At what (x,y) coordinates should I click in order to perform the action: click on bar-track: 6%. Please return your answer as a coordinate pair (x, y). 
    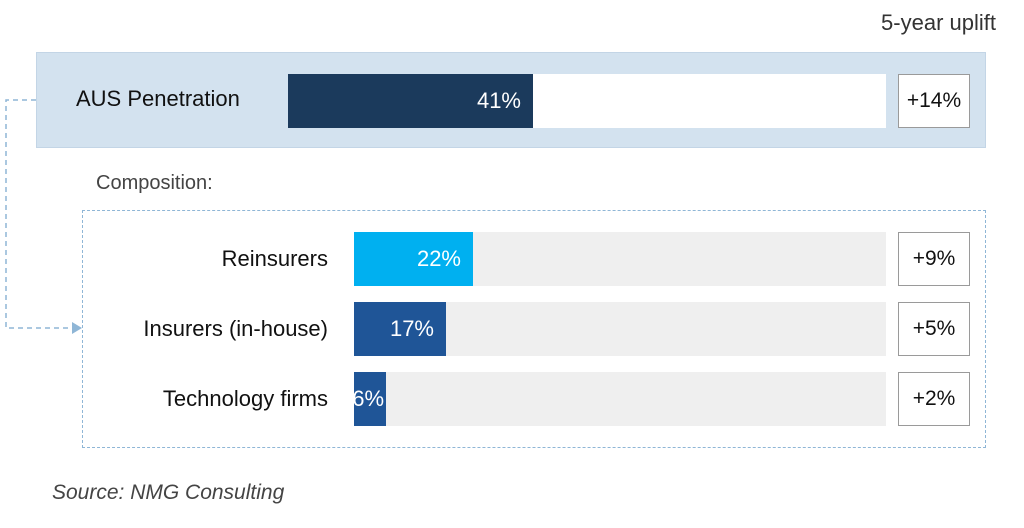
    Looking at the image, I should click on (619, 399).